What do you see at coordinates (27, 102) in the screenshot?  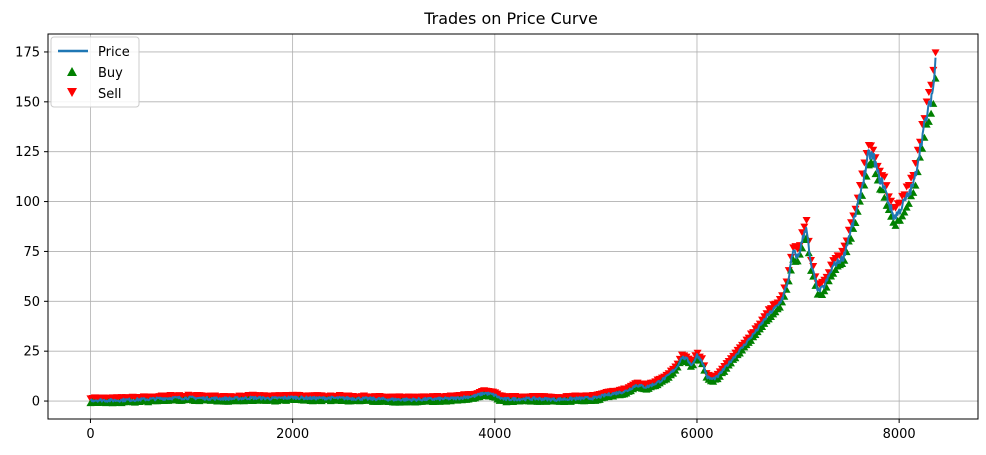 I see `y-tick-label: 150` at bounding box center [27, 102].